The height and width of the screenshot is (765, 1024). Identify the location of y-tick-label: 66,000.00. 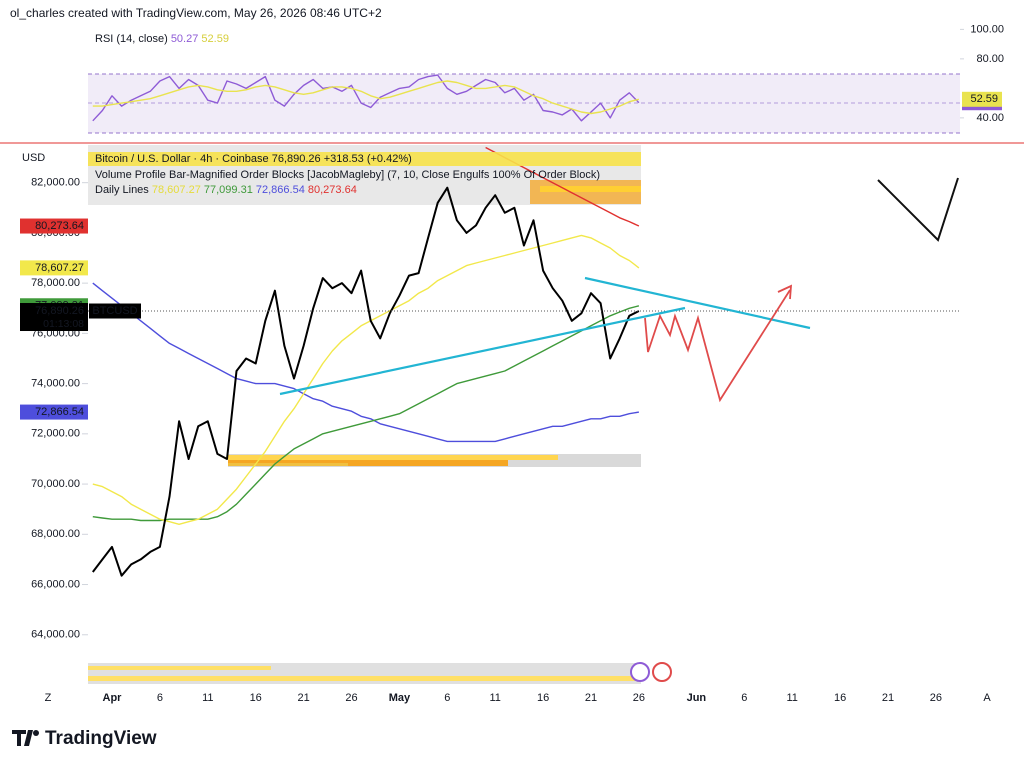
(55, 584).